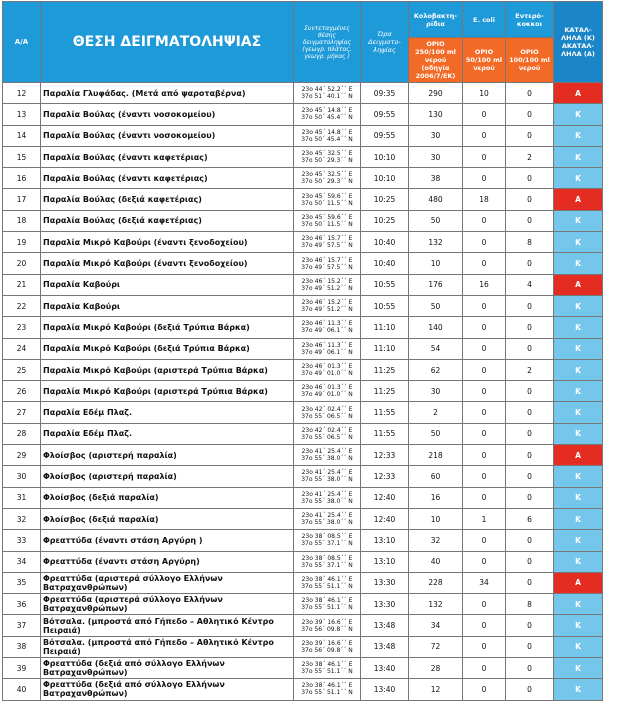  Describe the element at coordinates (435, 434) in the screenshot. I see `coliform: 50` at that location.